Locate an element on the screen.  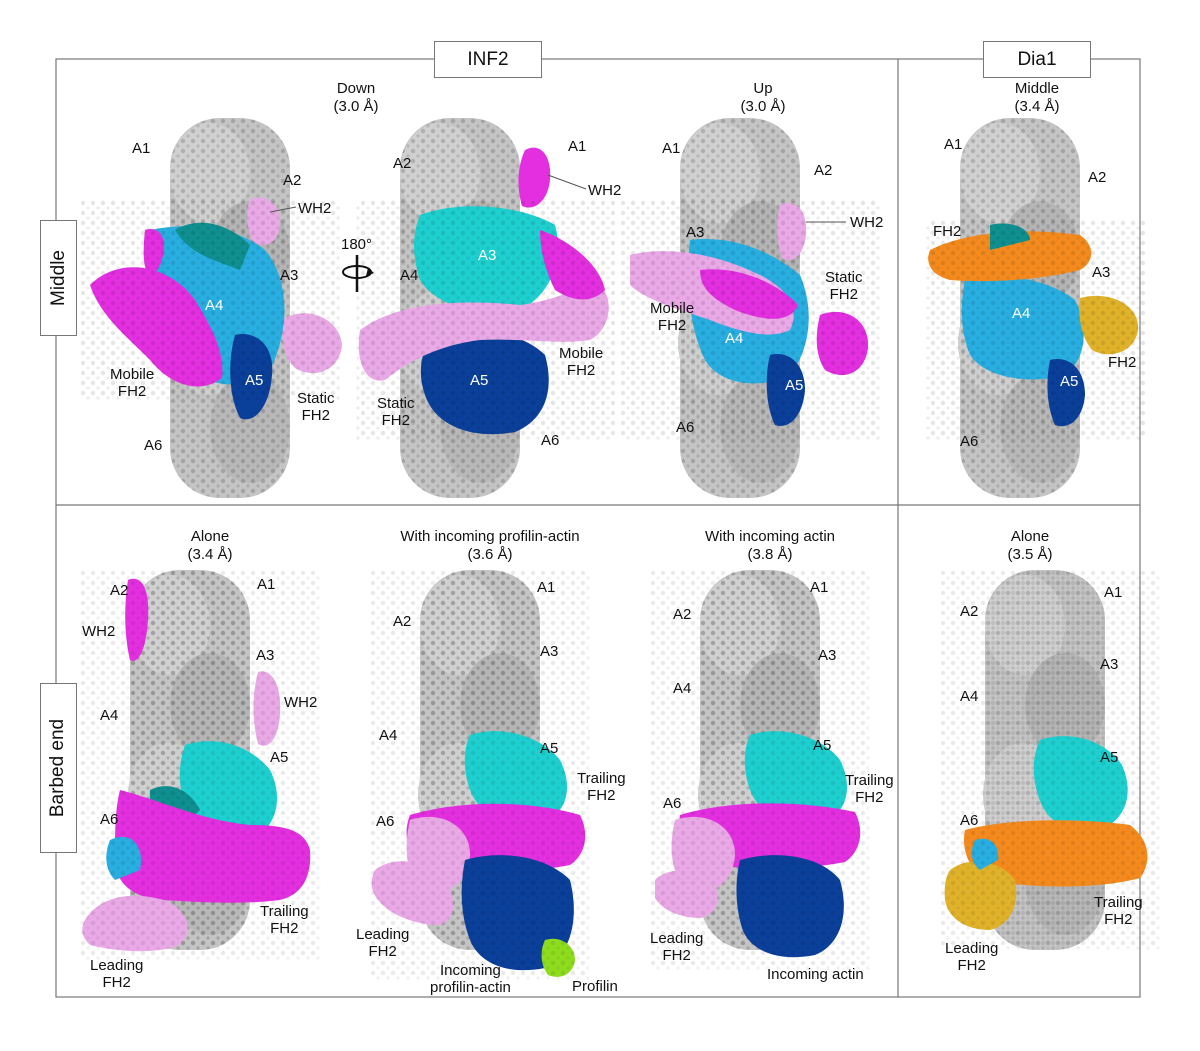
inf2-title: INF2 is located at coordinates (488, 59).